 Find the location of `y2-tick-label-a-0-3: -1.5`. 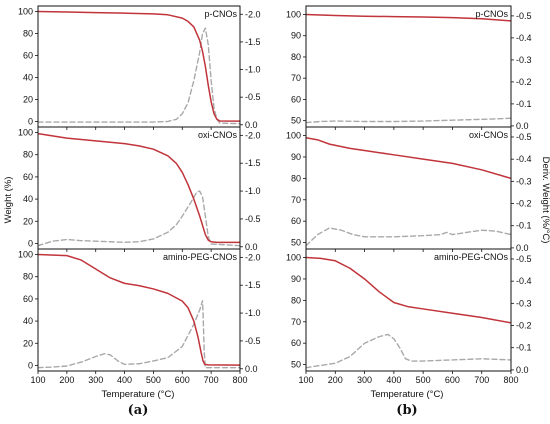

y2-tick-label-a-0-3: -1.5 is located at coordinates (253, 42).